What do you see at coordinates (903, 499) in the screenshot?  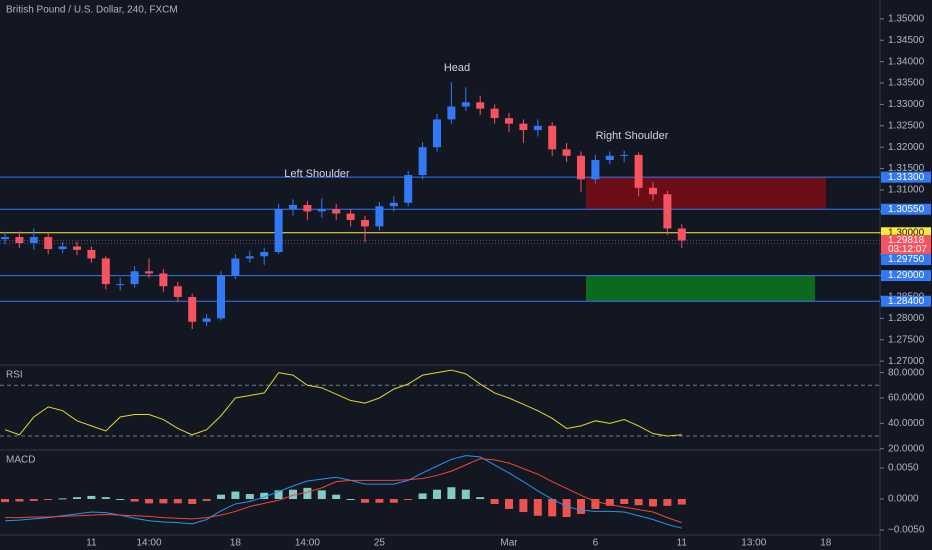 I see `y-tick-label: 0.0000` at bounding box center [903, 499].